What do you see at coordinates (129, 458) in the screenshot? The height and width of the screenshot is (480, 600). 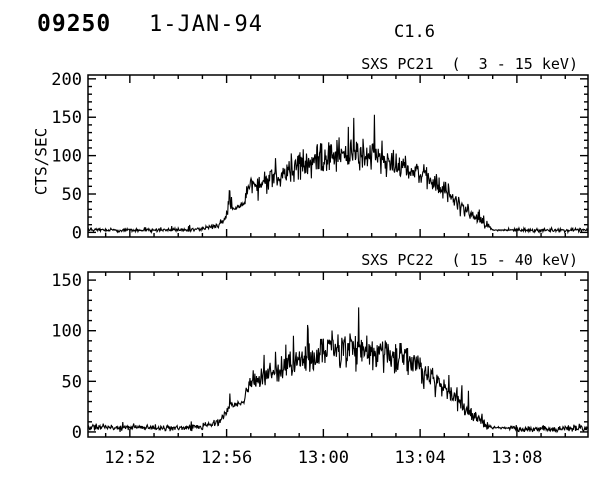 I see `x-tick-label: 12:52` at bounding box center [129, 458].